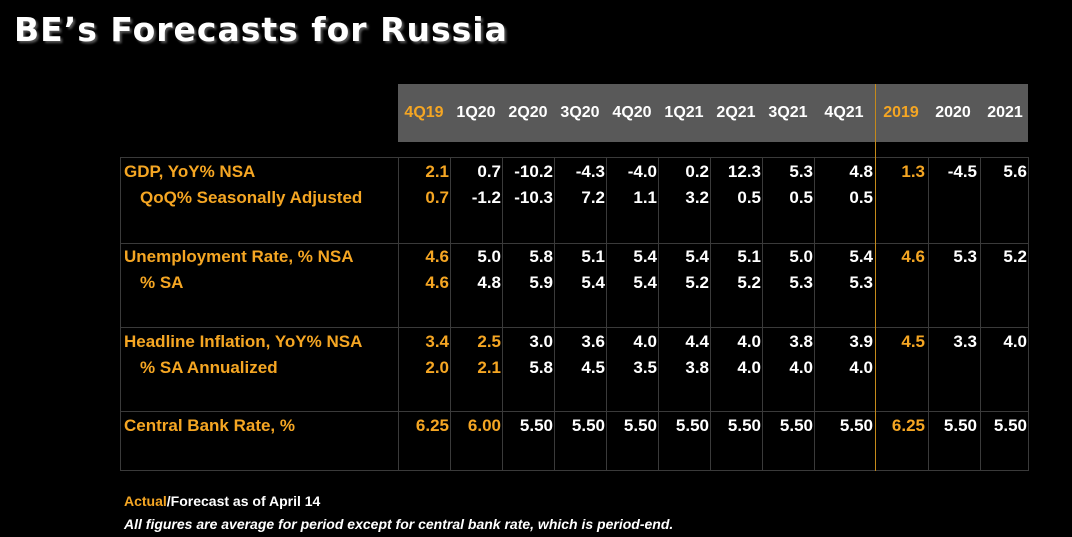 The image size is (1072, 537). What do you see at coordinates (533, 171) in the screenshot?
I see `table-cell: -10.2` at bounding box center [533, 171].